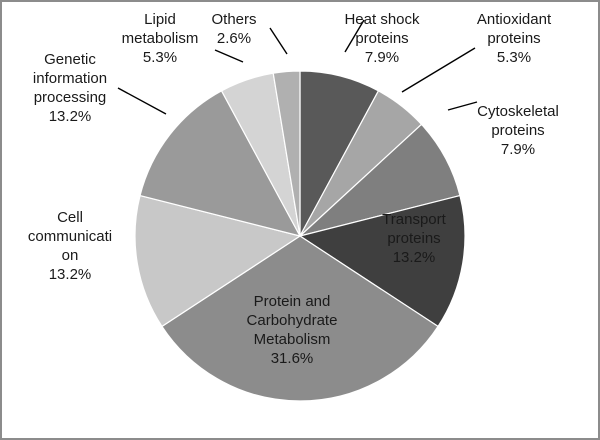 Image resolution: width=600 pixels, height=440 pixels. What do you see at coordinates (70, 59) in the screenshot?
I see `slice-label-line: Genetic` at bounding box center [70, 59].